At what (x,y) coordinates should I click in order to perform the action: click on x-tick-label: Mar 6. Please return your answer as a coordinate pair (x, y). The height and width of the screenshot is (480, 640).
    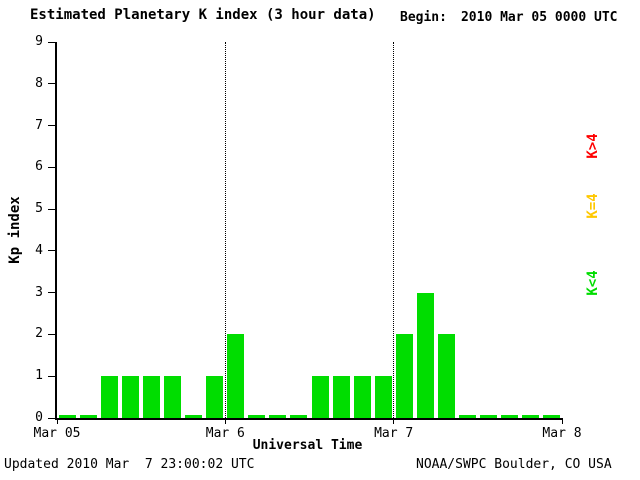
    Looking at the image, I should click on (225, 433).